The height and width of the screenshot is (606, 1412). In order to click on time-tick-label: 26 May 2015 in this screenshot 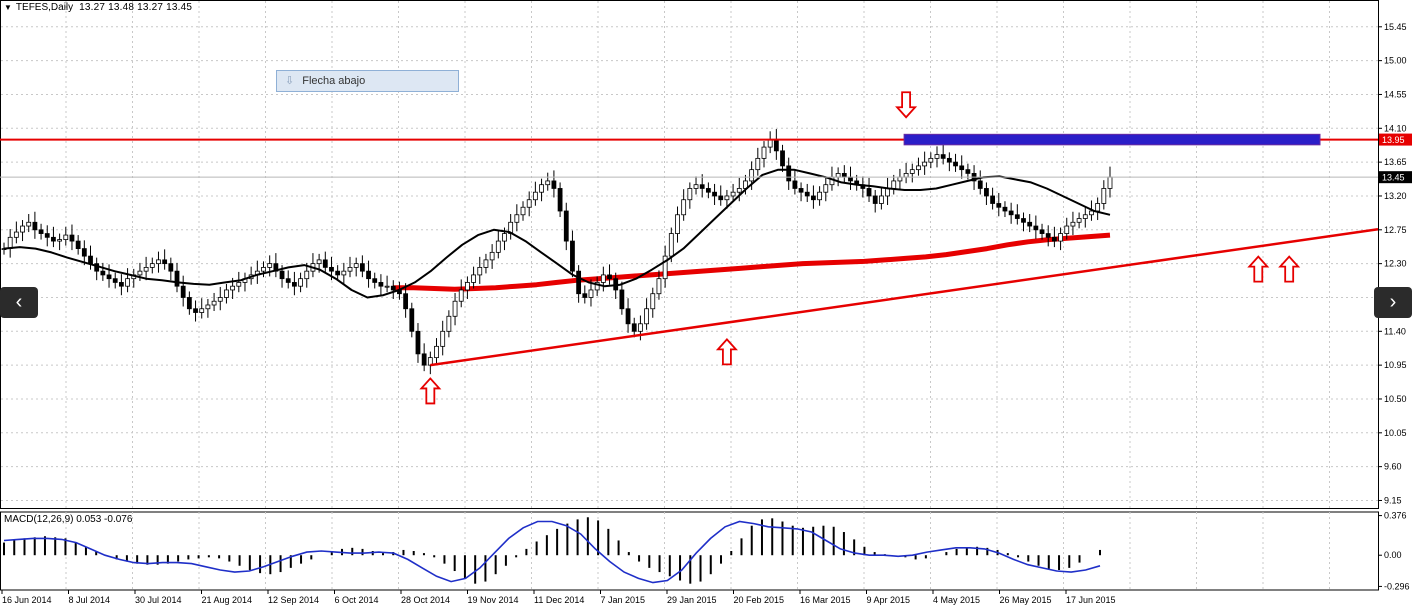, I will do `click(1026, 600)`.